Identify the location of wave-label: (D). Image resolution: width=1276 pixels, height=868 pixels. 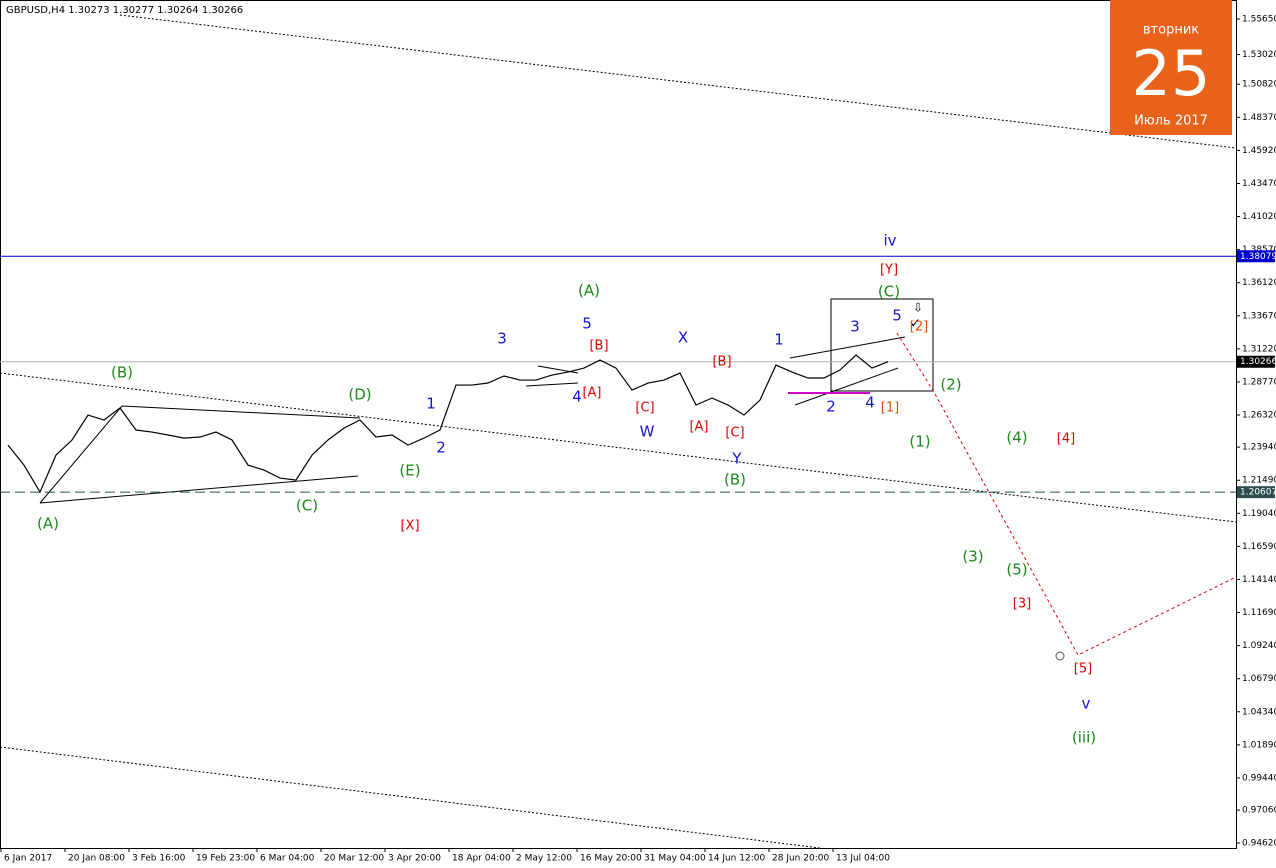
(359, 395).